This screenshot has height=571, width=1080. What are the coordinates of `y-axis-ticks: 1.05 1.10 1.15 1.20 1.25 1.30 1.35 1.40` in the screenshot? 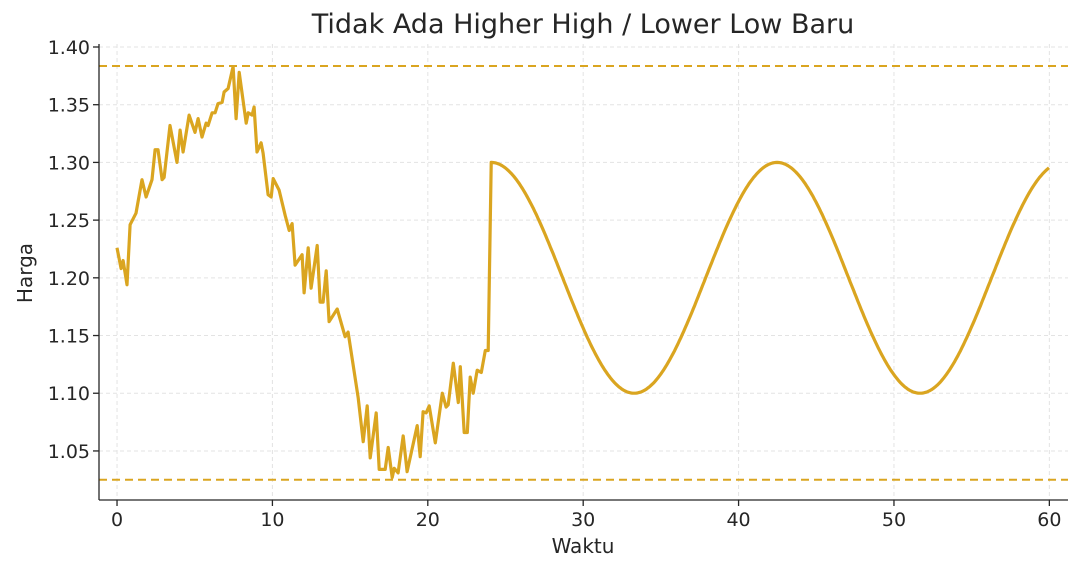 It's located at (73, 250).